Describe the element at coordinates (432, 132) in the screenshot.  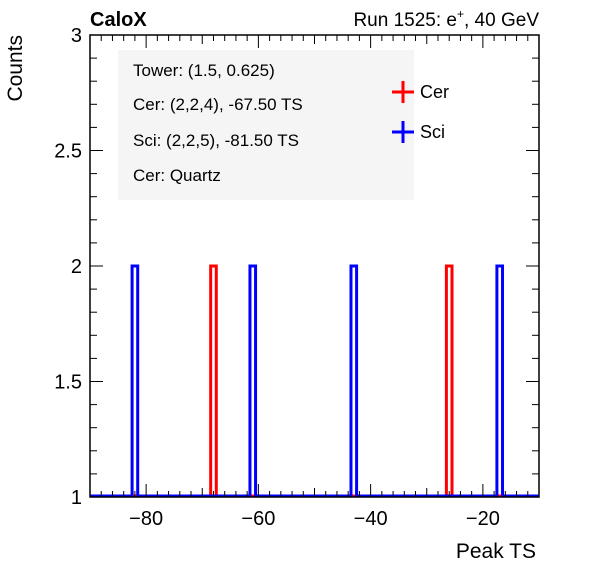
I see `legend-label-sci: Sci` at that location.